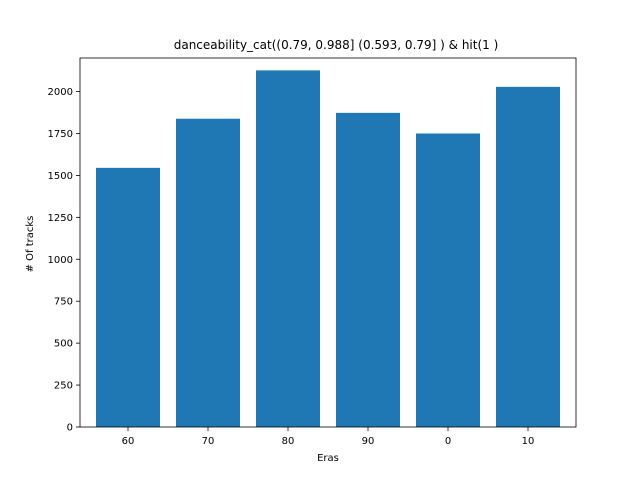 This screenshot has height=484, width=640. Describe the element at coordinates (368, 441) in the screenshot. I see `x-tick-label-90: 90` at that location.